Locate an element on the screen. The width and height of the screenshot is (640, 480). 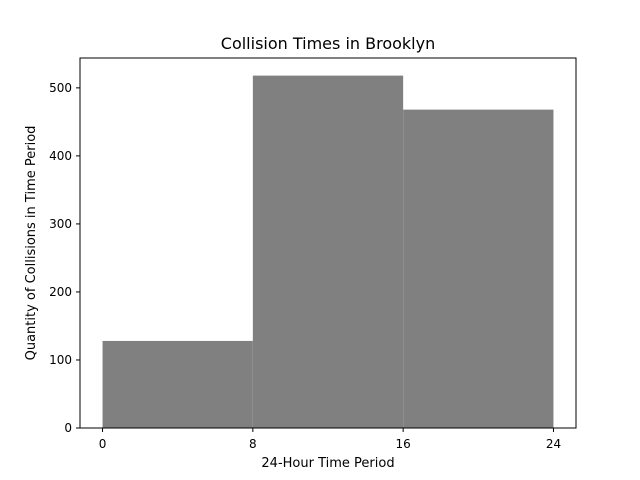
x-tick-label: 16 is located at coordinates (403, 444).